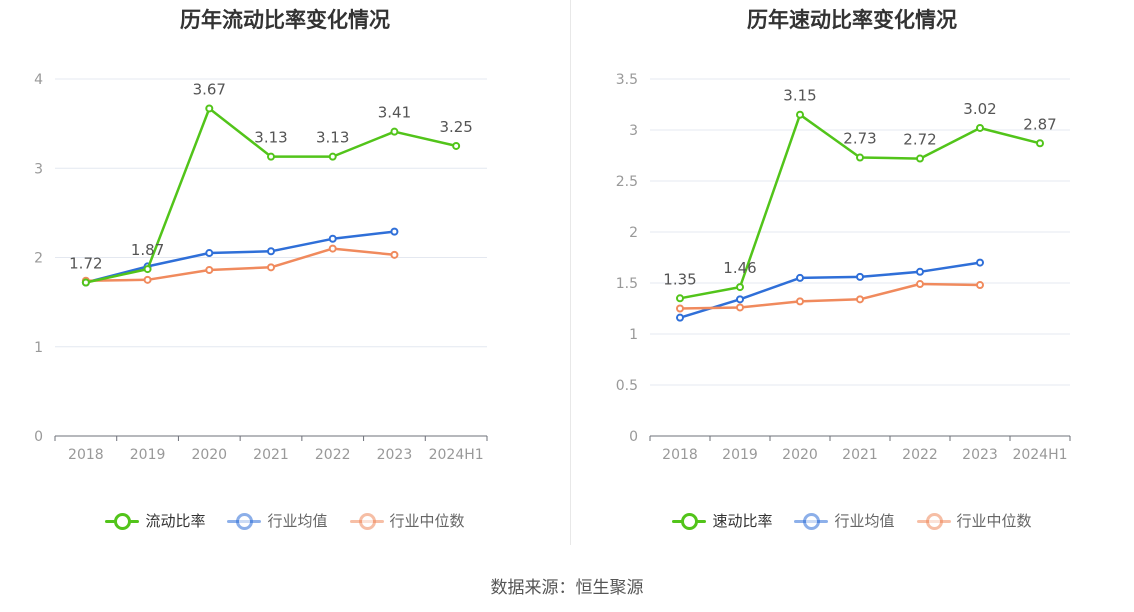 The width and height of the screenshot is (1134, 612). Describe the element at coordinates (627, 182) in the screenshot. I see `y-tick-label: 2.5` at that location.